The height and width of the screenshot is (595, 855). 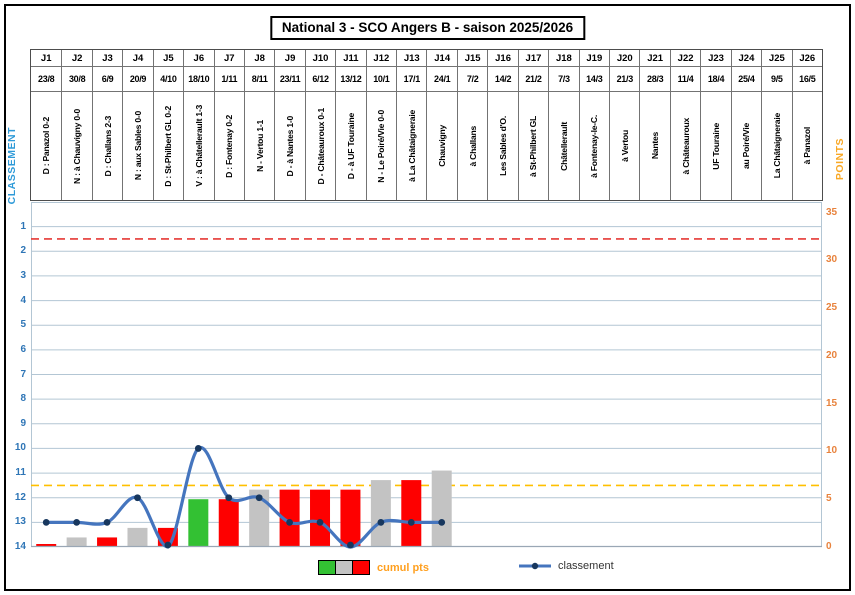 What do you see at coordinates (594, 58) in the screenshot?
I see `journee-label: J19` at bounding box center [594, 58].